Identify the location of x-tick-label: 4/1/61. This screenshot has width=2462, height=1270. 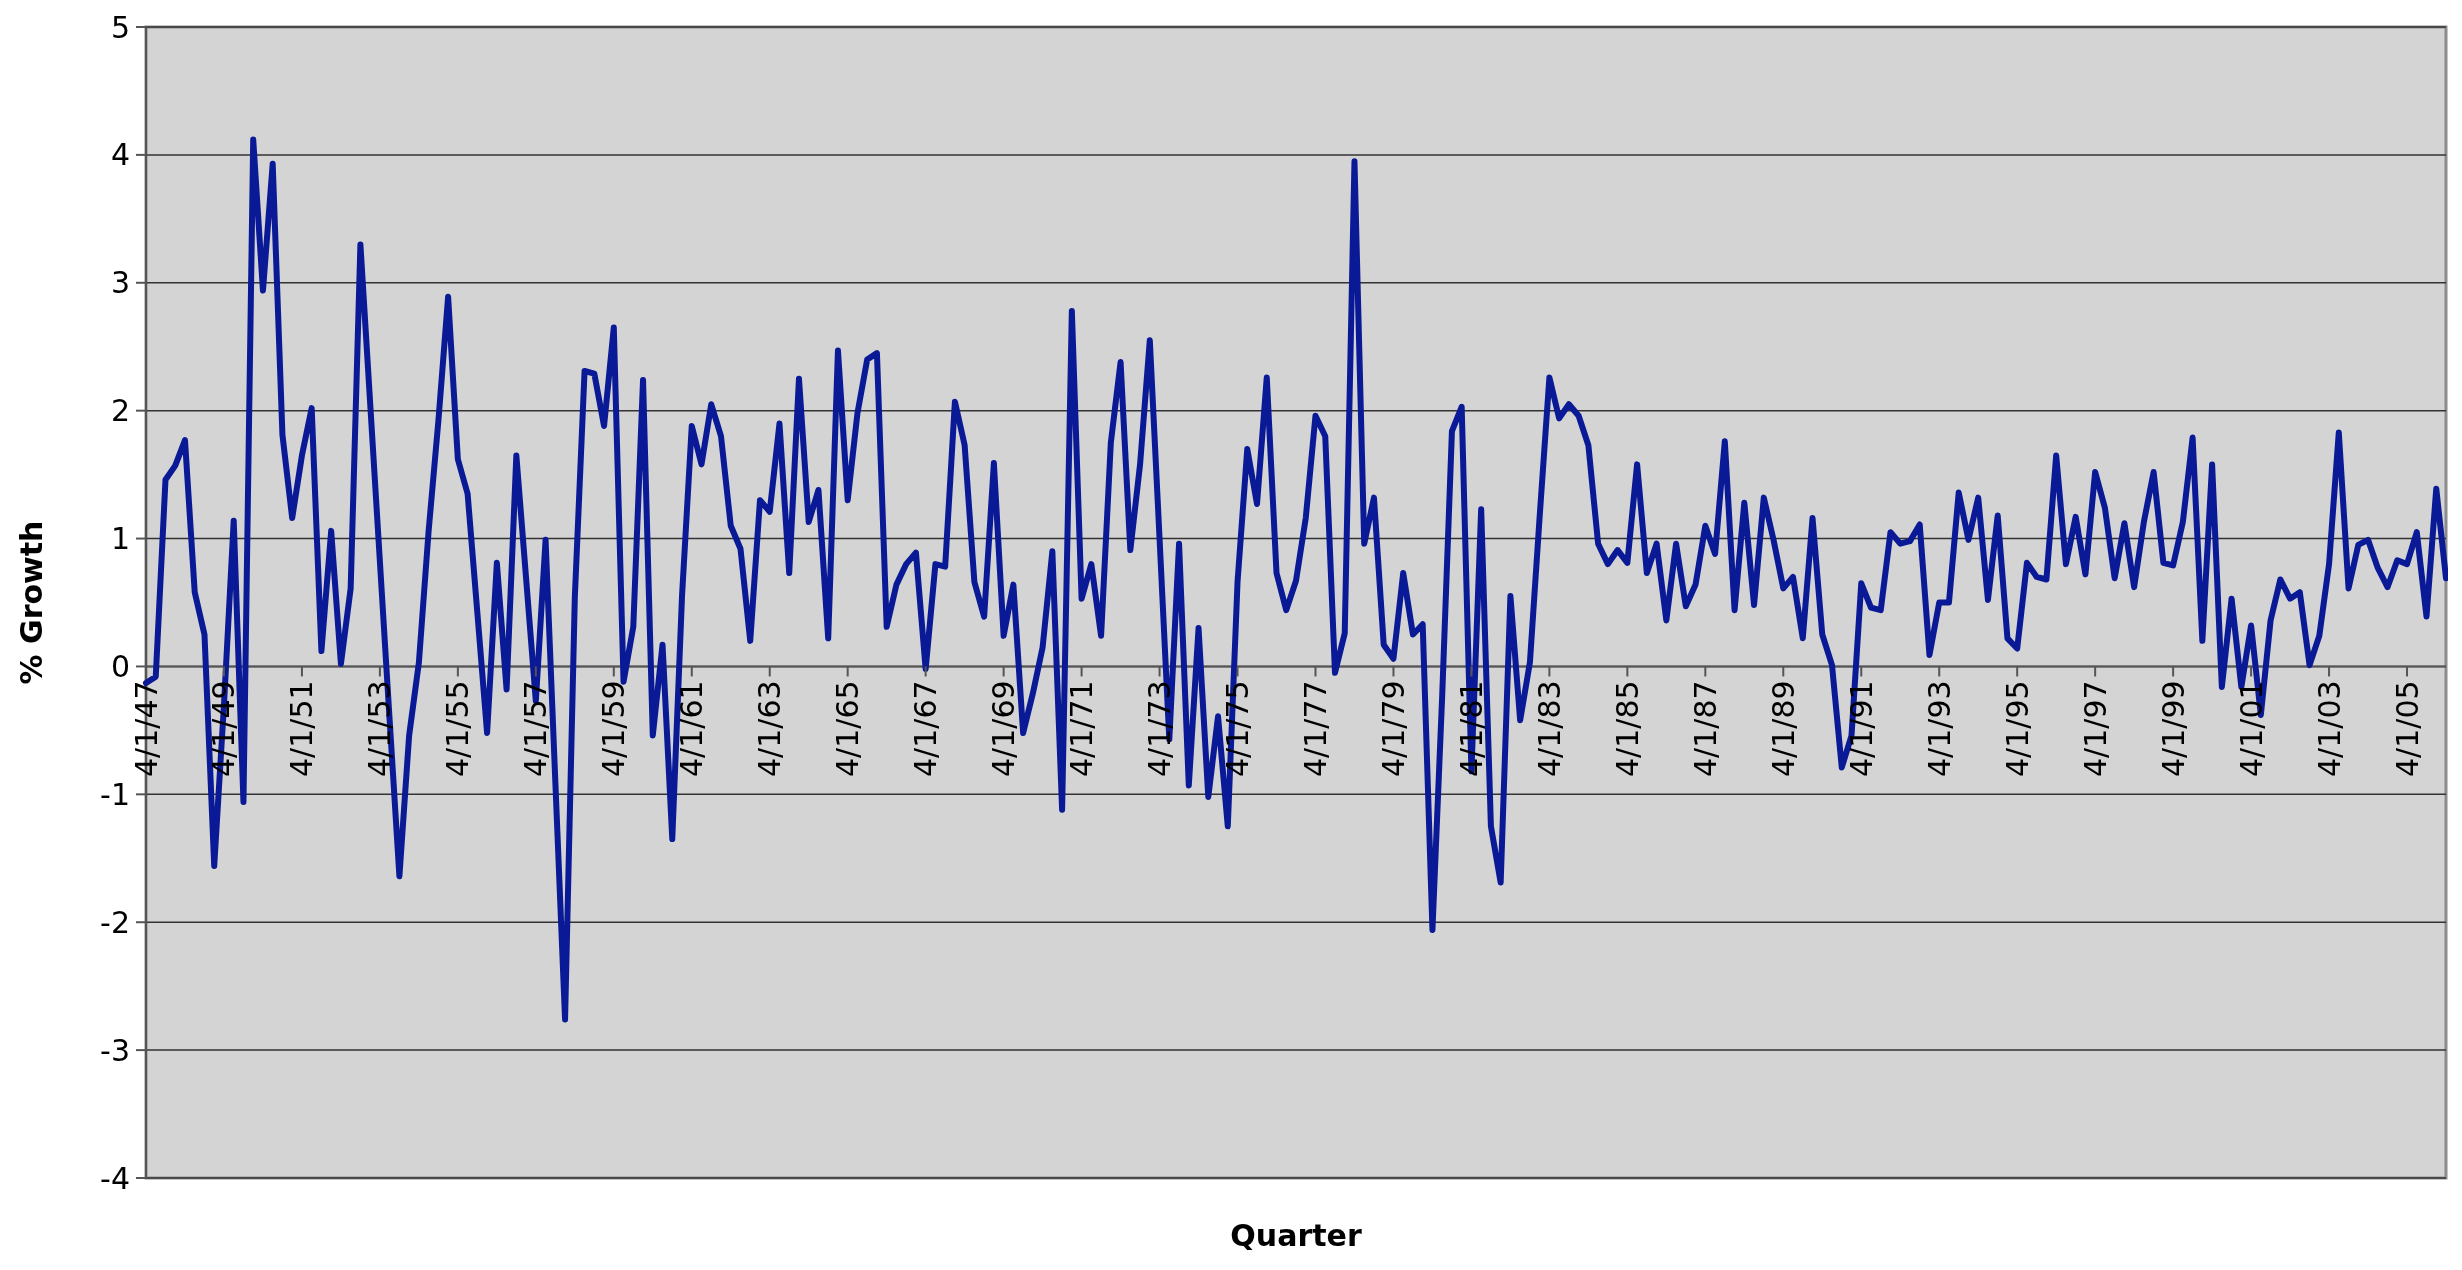
(692, 729).